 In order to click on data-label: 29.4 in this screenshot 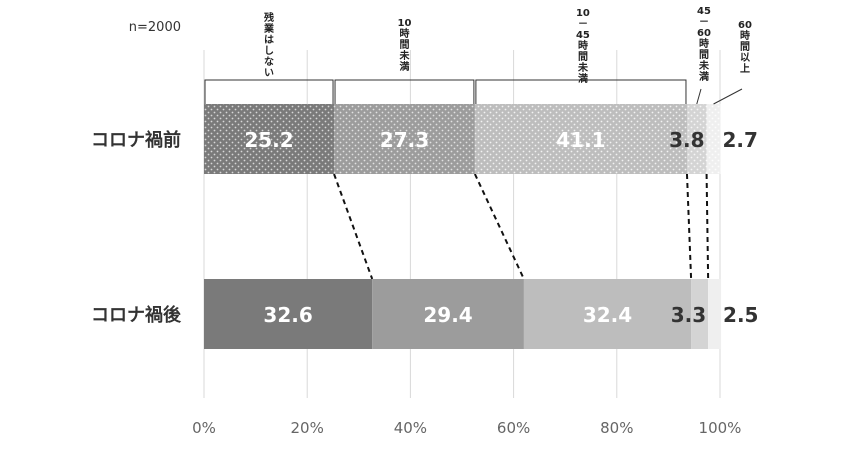, I will do `click(447, 315)`.